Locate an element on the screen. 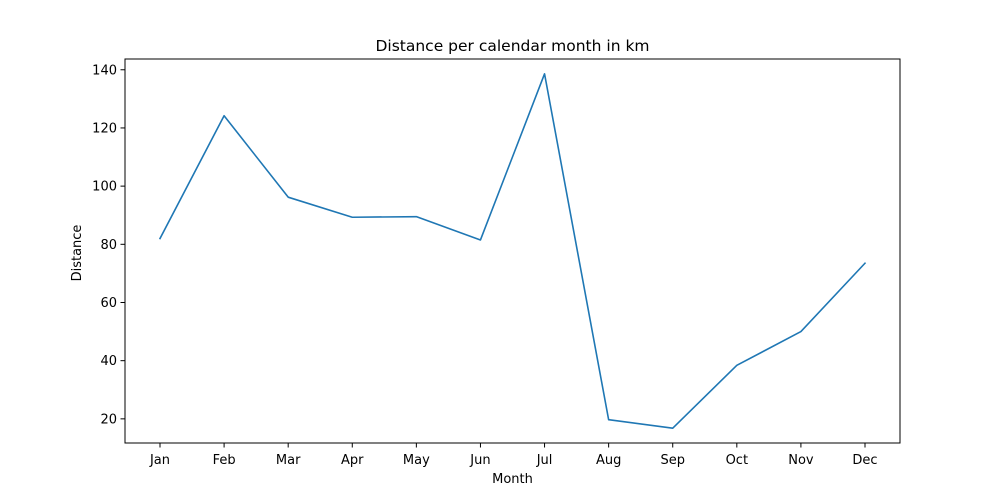  y-tick-label-140: 140 is located at coordinates (104, 70).